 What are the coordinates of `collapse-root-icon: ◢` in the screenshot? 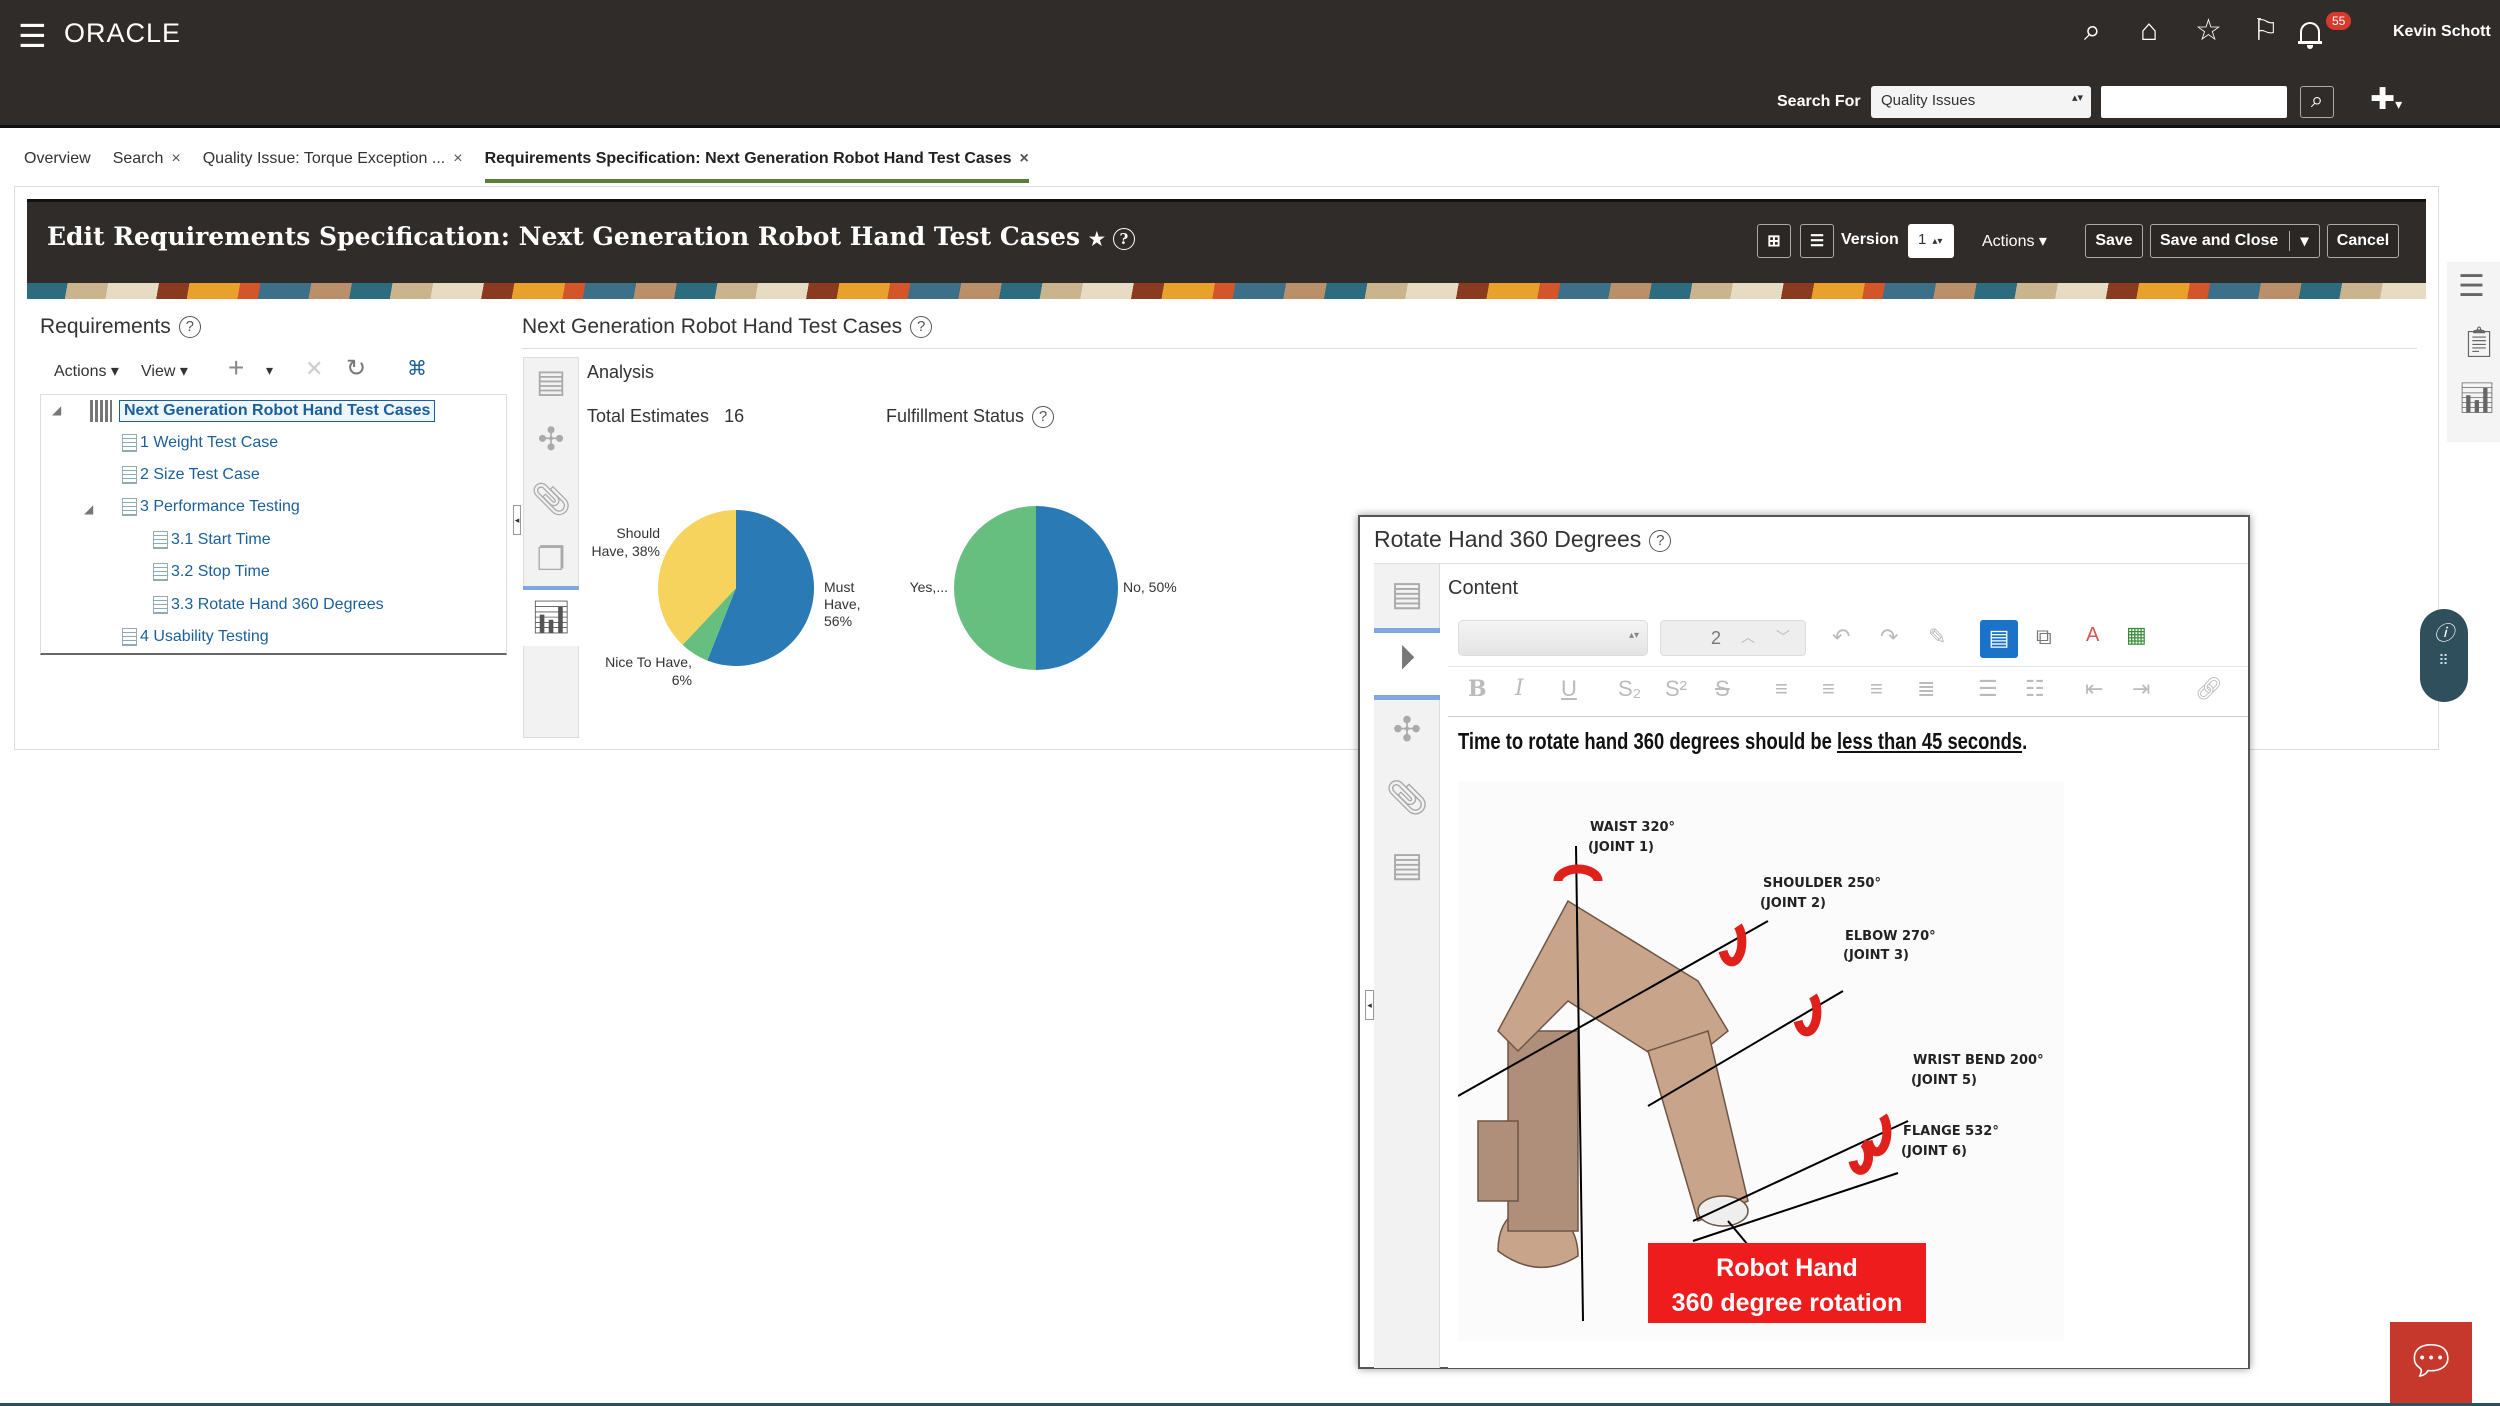 It's located at (57, 410).